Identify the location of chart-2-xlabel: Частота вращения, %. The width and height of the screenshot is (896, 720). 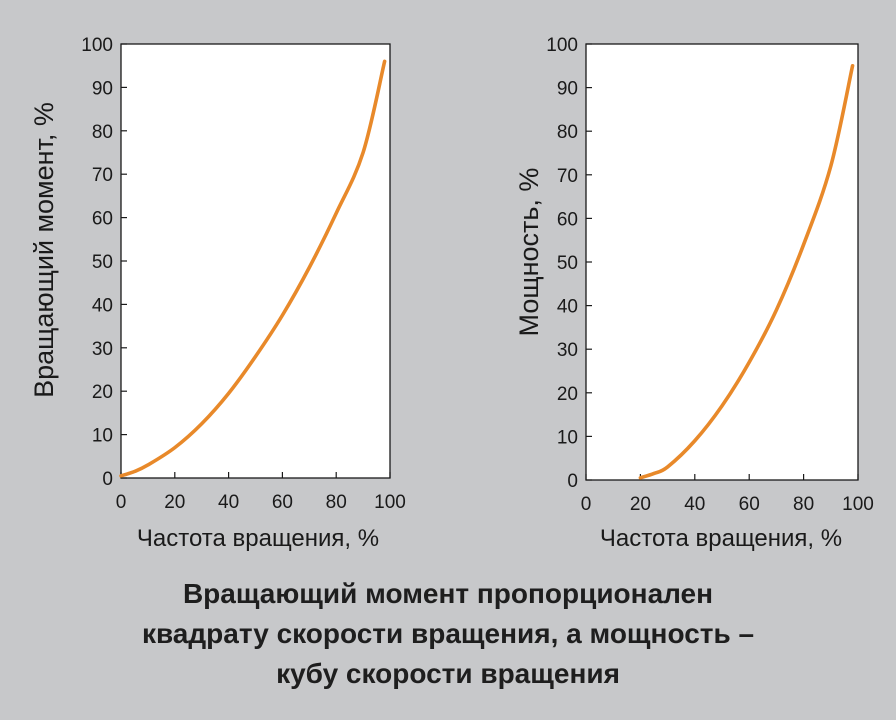
(721, 538).